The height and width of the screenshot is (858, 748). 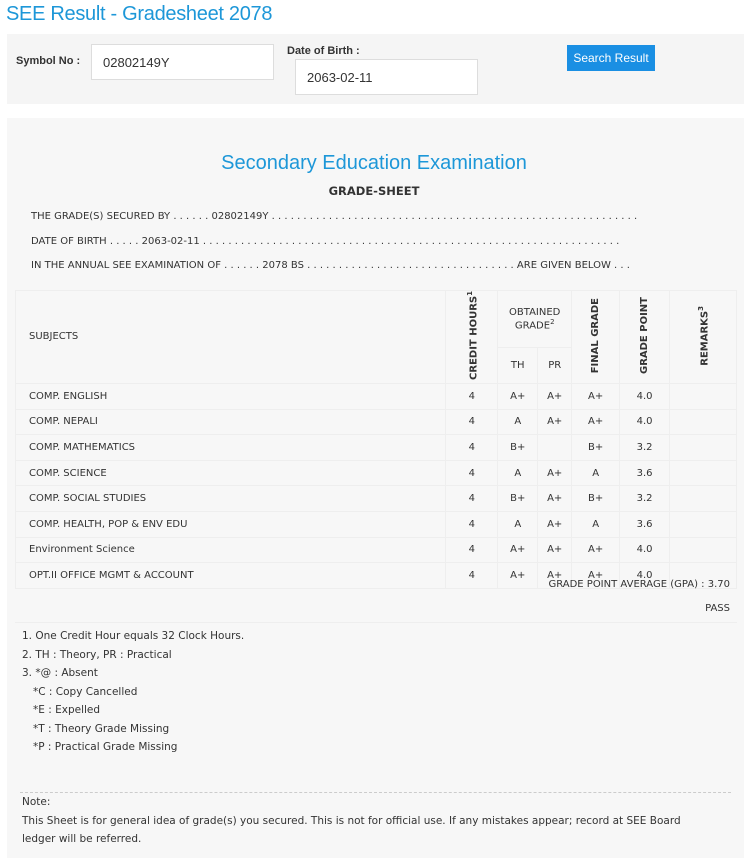 I want to click on cell-subject: Environment Science, so click(x=230, y=550).